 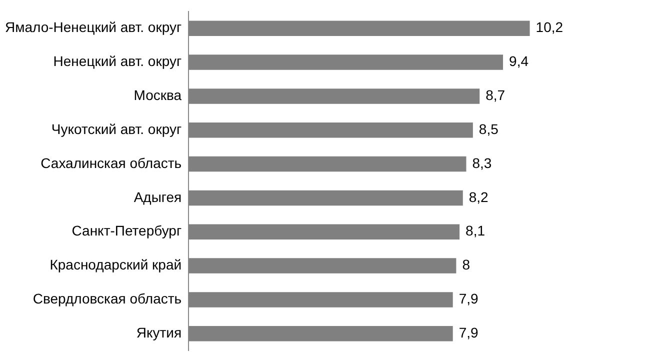 What do you see at coordinates (466, 264) in the screenshot?
I see `data-label: 8` at bounding box center [466, 264].